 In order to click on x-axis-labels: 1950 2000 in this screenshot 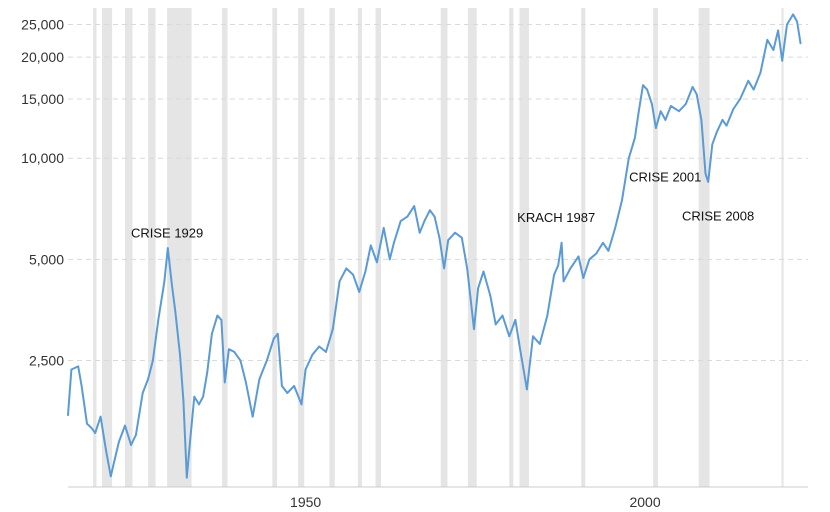, I will do `click(475, 502)`.